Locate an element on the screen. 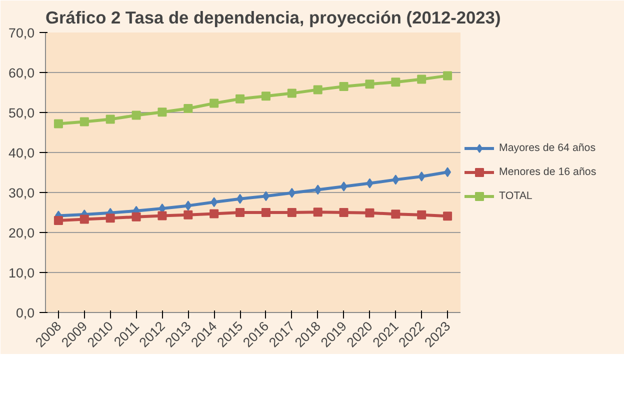 This screenshot has height=403, width=624. y-tick-label: 0,0 is located at coordinates (25, 313).